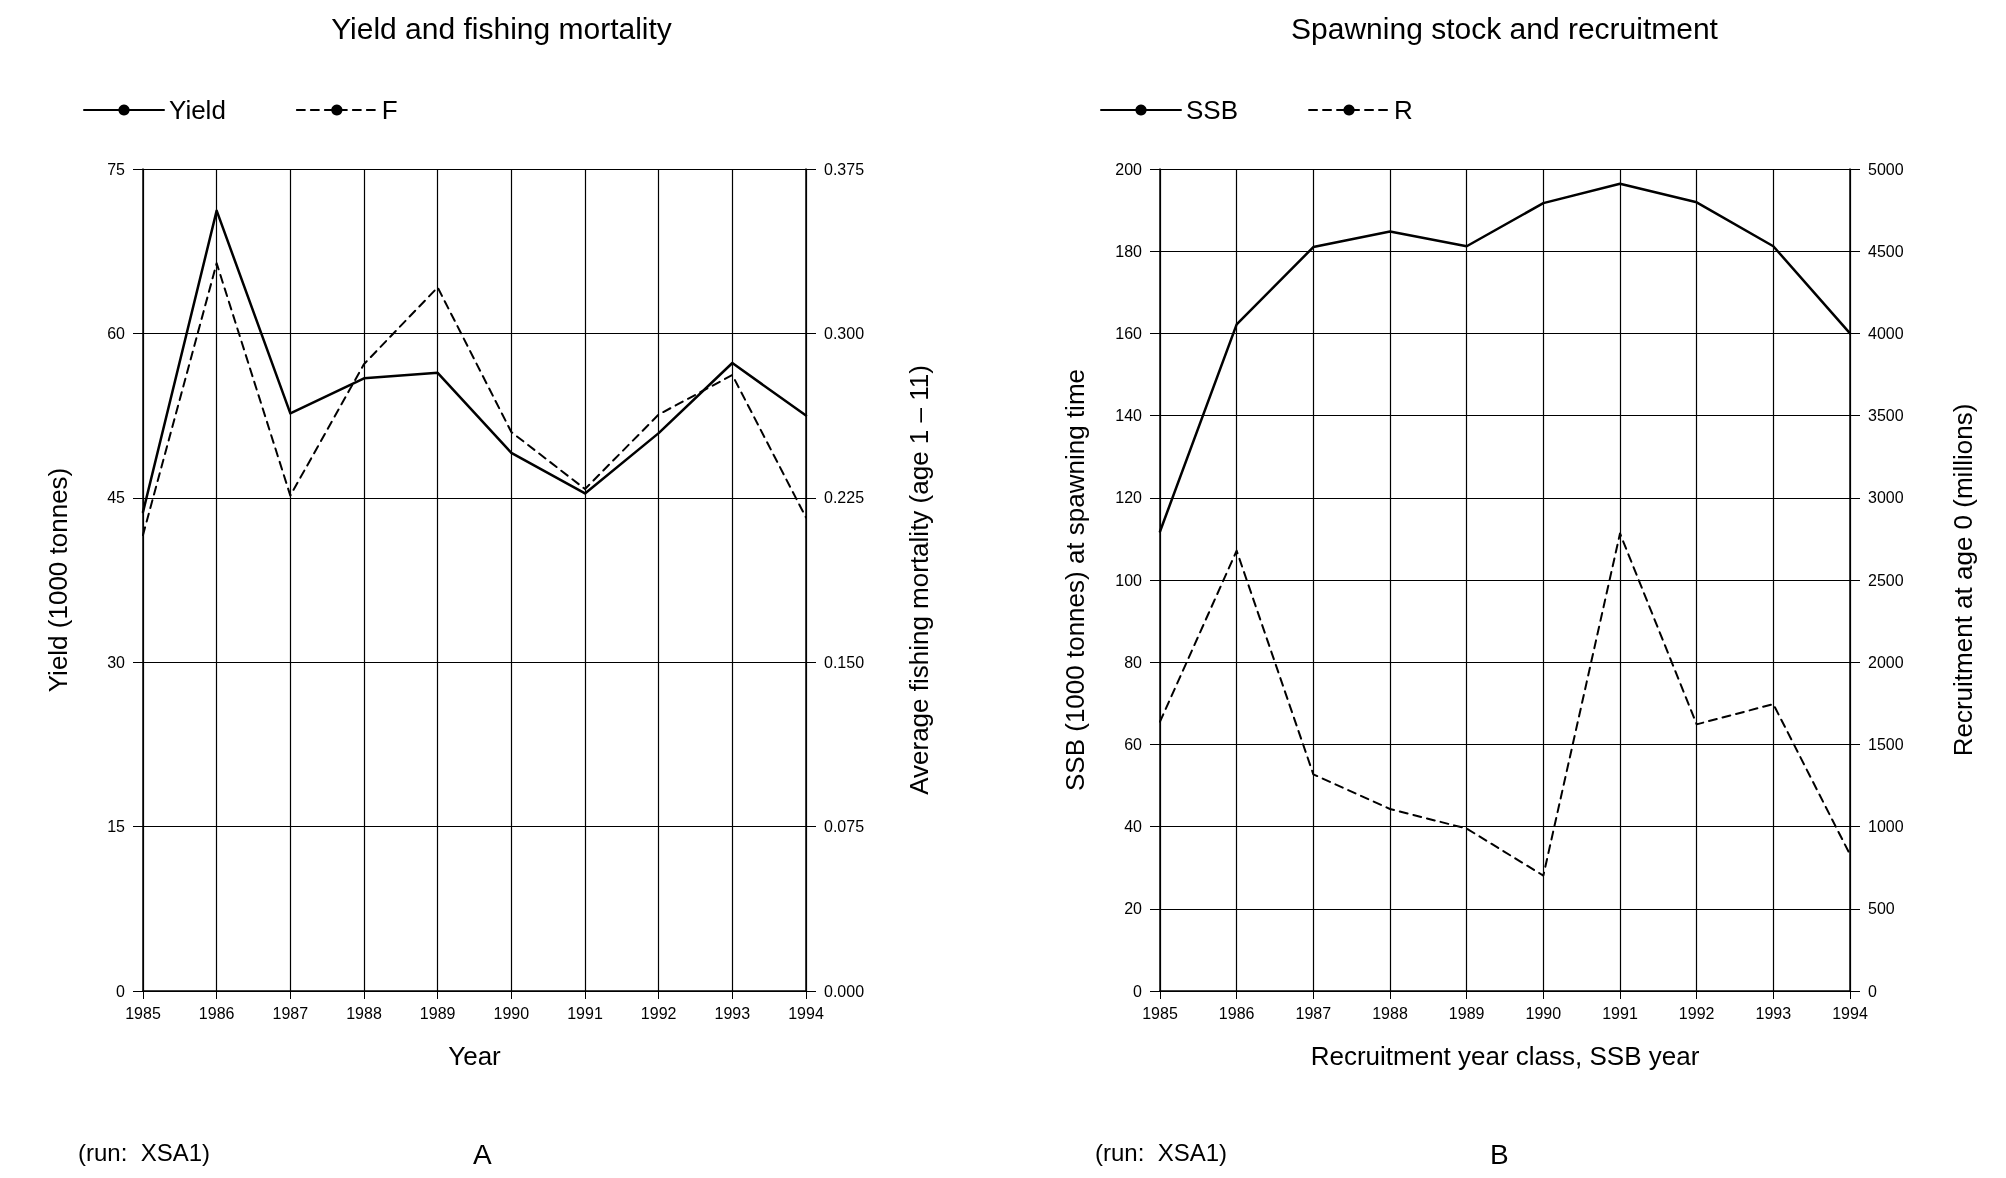 The height and width of the screenshot is (1178, 2006). What do you see at coordinates (1133, 662) in the screenshot?
I see `y-tick-label: 80` at bounding box center [1133, 662].